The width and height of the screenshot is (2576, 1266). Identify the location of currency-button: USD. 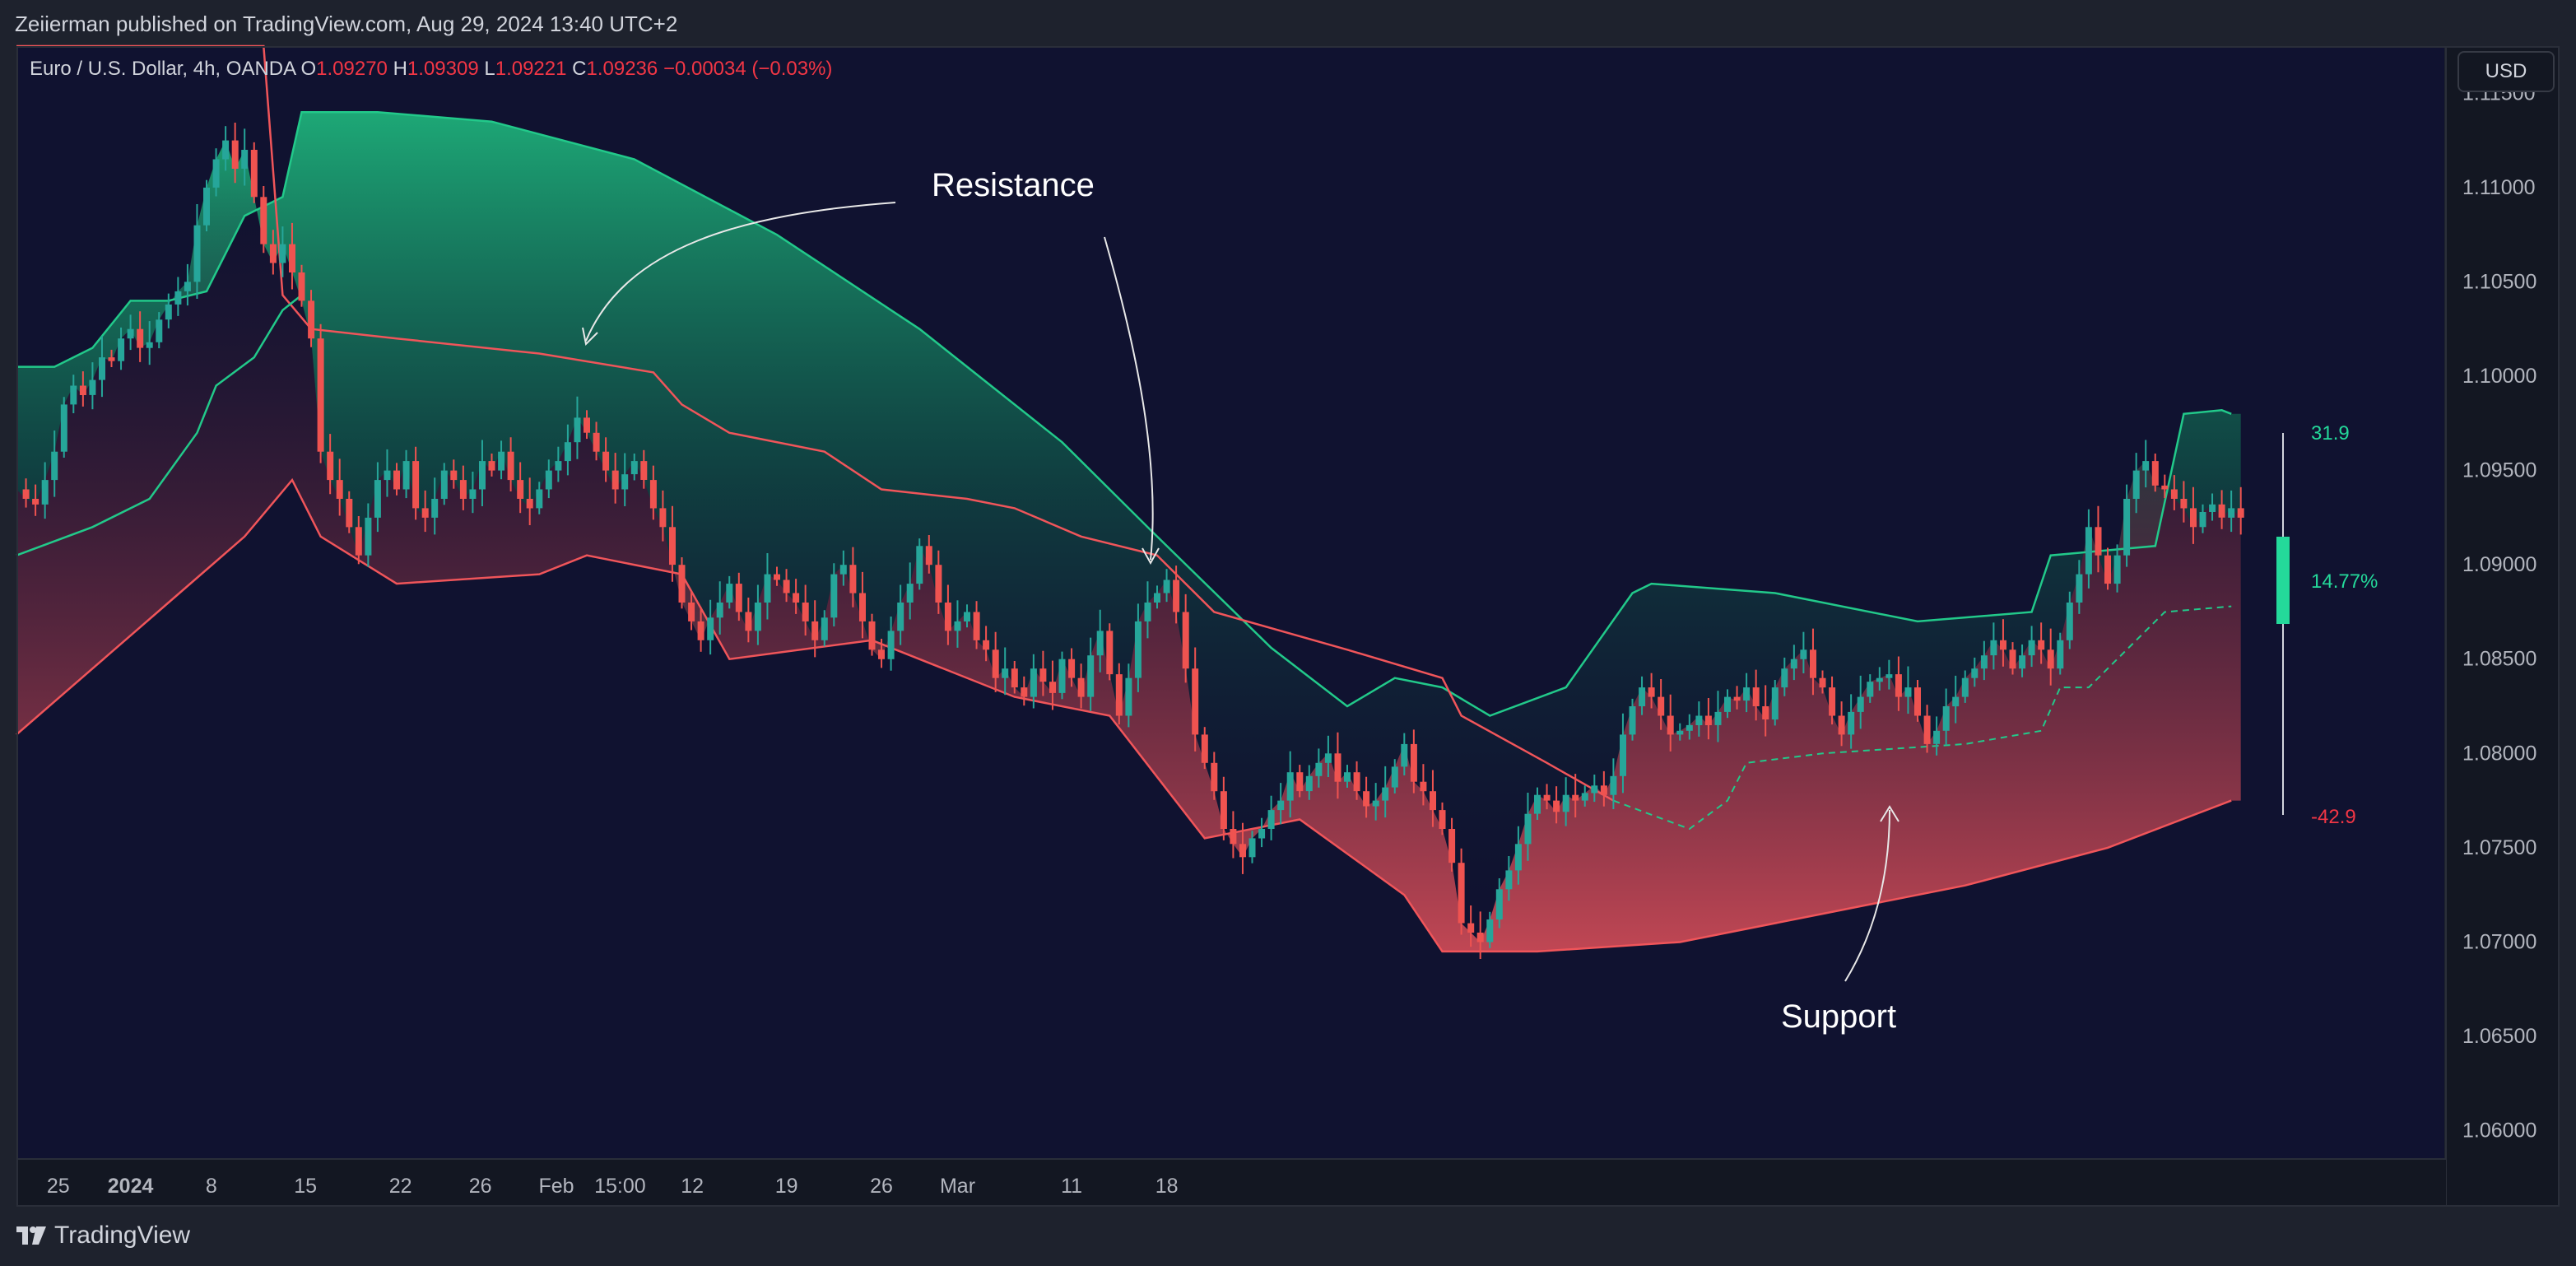
(2506, 71).